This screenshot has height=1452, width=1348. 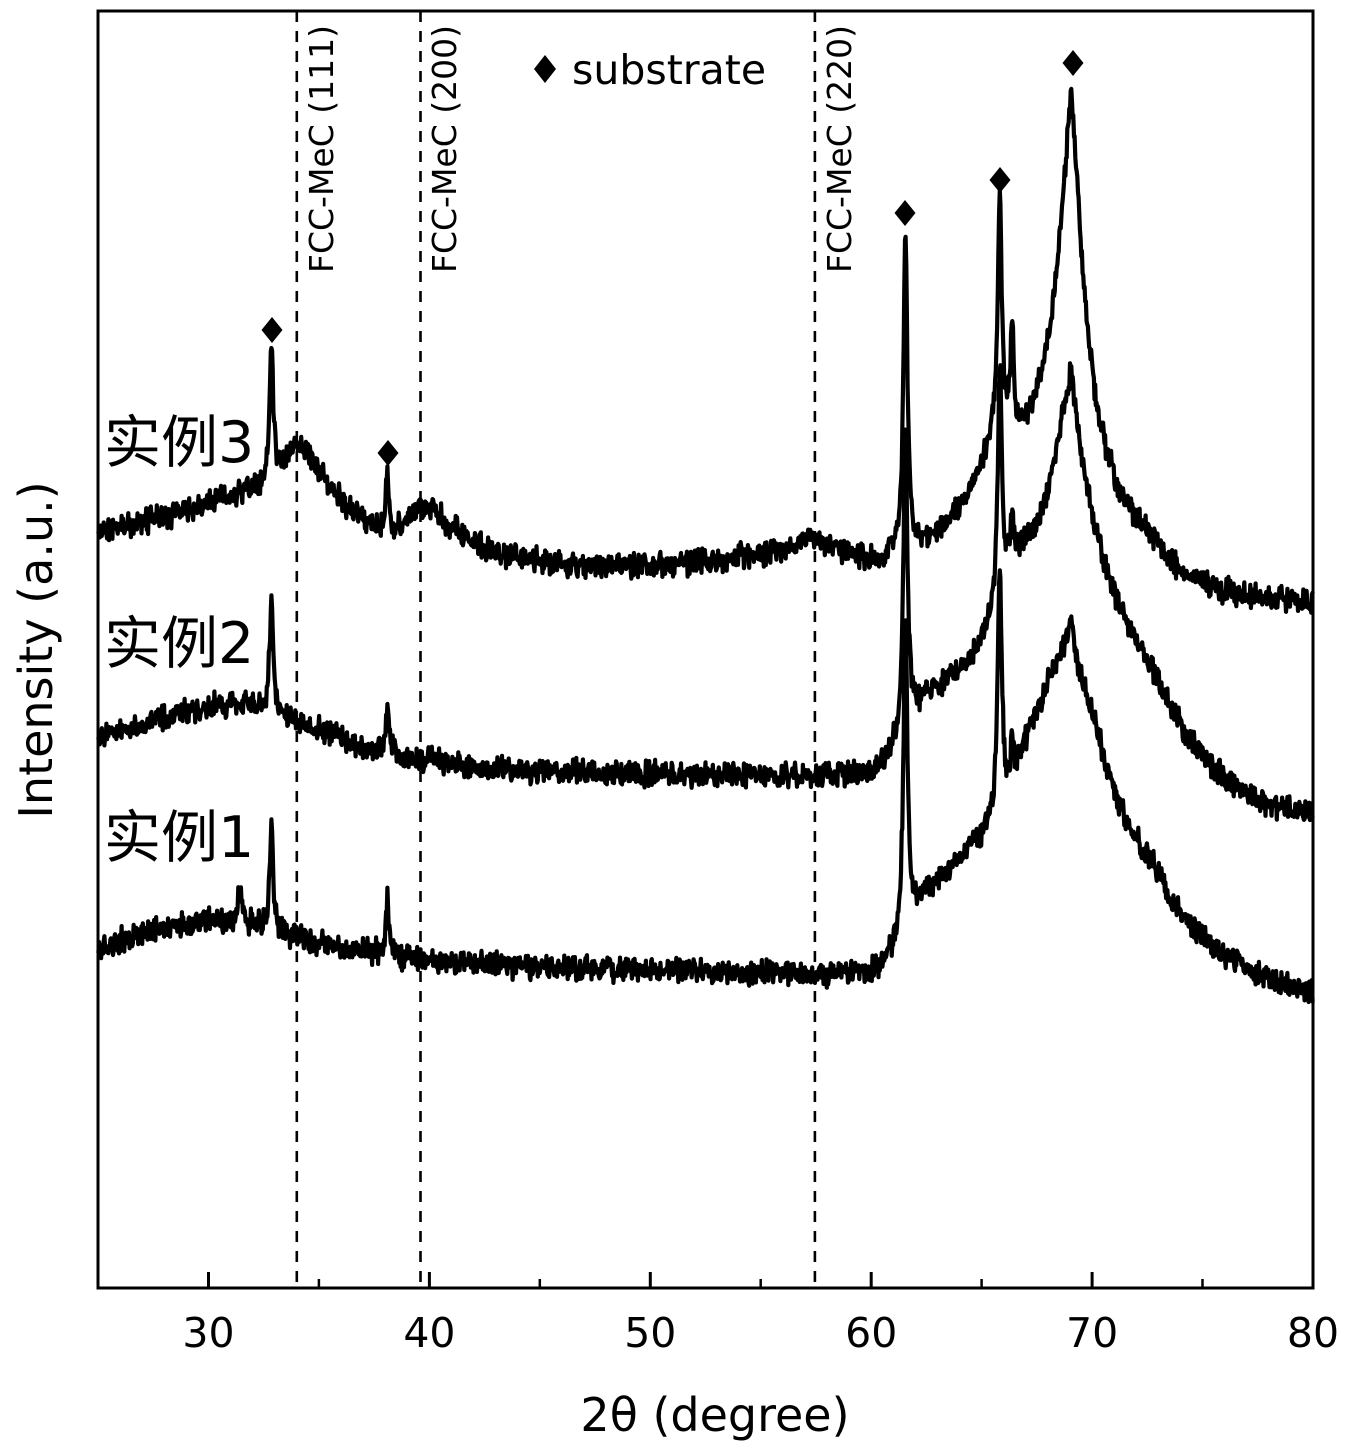 What do you see at coordinates (179, 644) in the screenshot?
I see `series-label-example2: 实例2` at bounding box center [179, 644].